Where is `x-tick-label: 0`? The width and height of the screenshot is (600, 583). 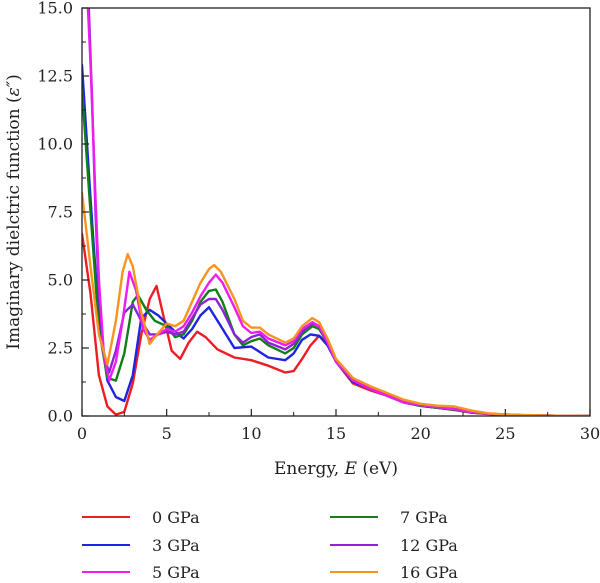 x-tick-label: 0 is located at coordinates (82, 433).